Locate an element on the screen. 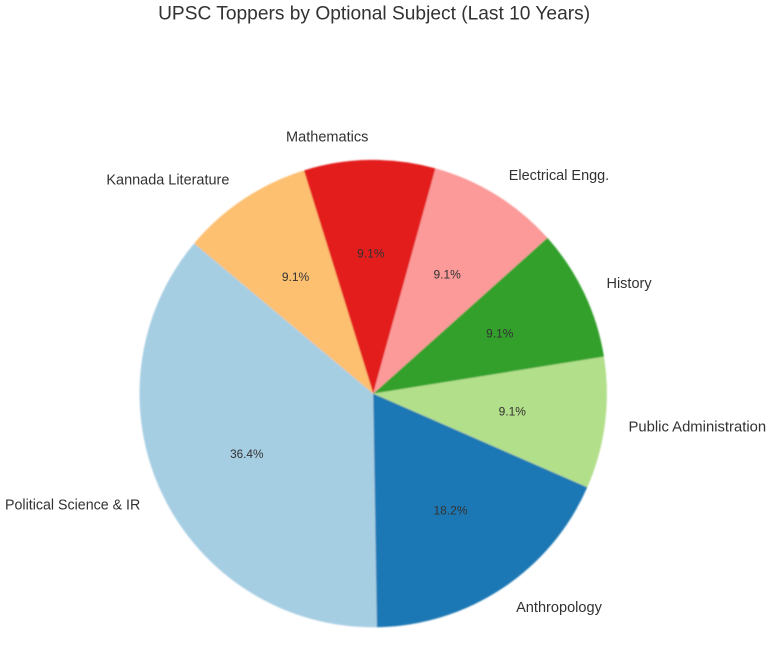  svg-text: 18.2% is located at coordinates (451, 510).